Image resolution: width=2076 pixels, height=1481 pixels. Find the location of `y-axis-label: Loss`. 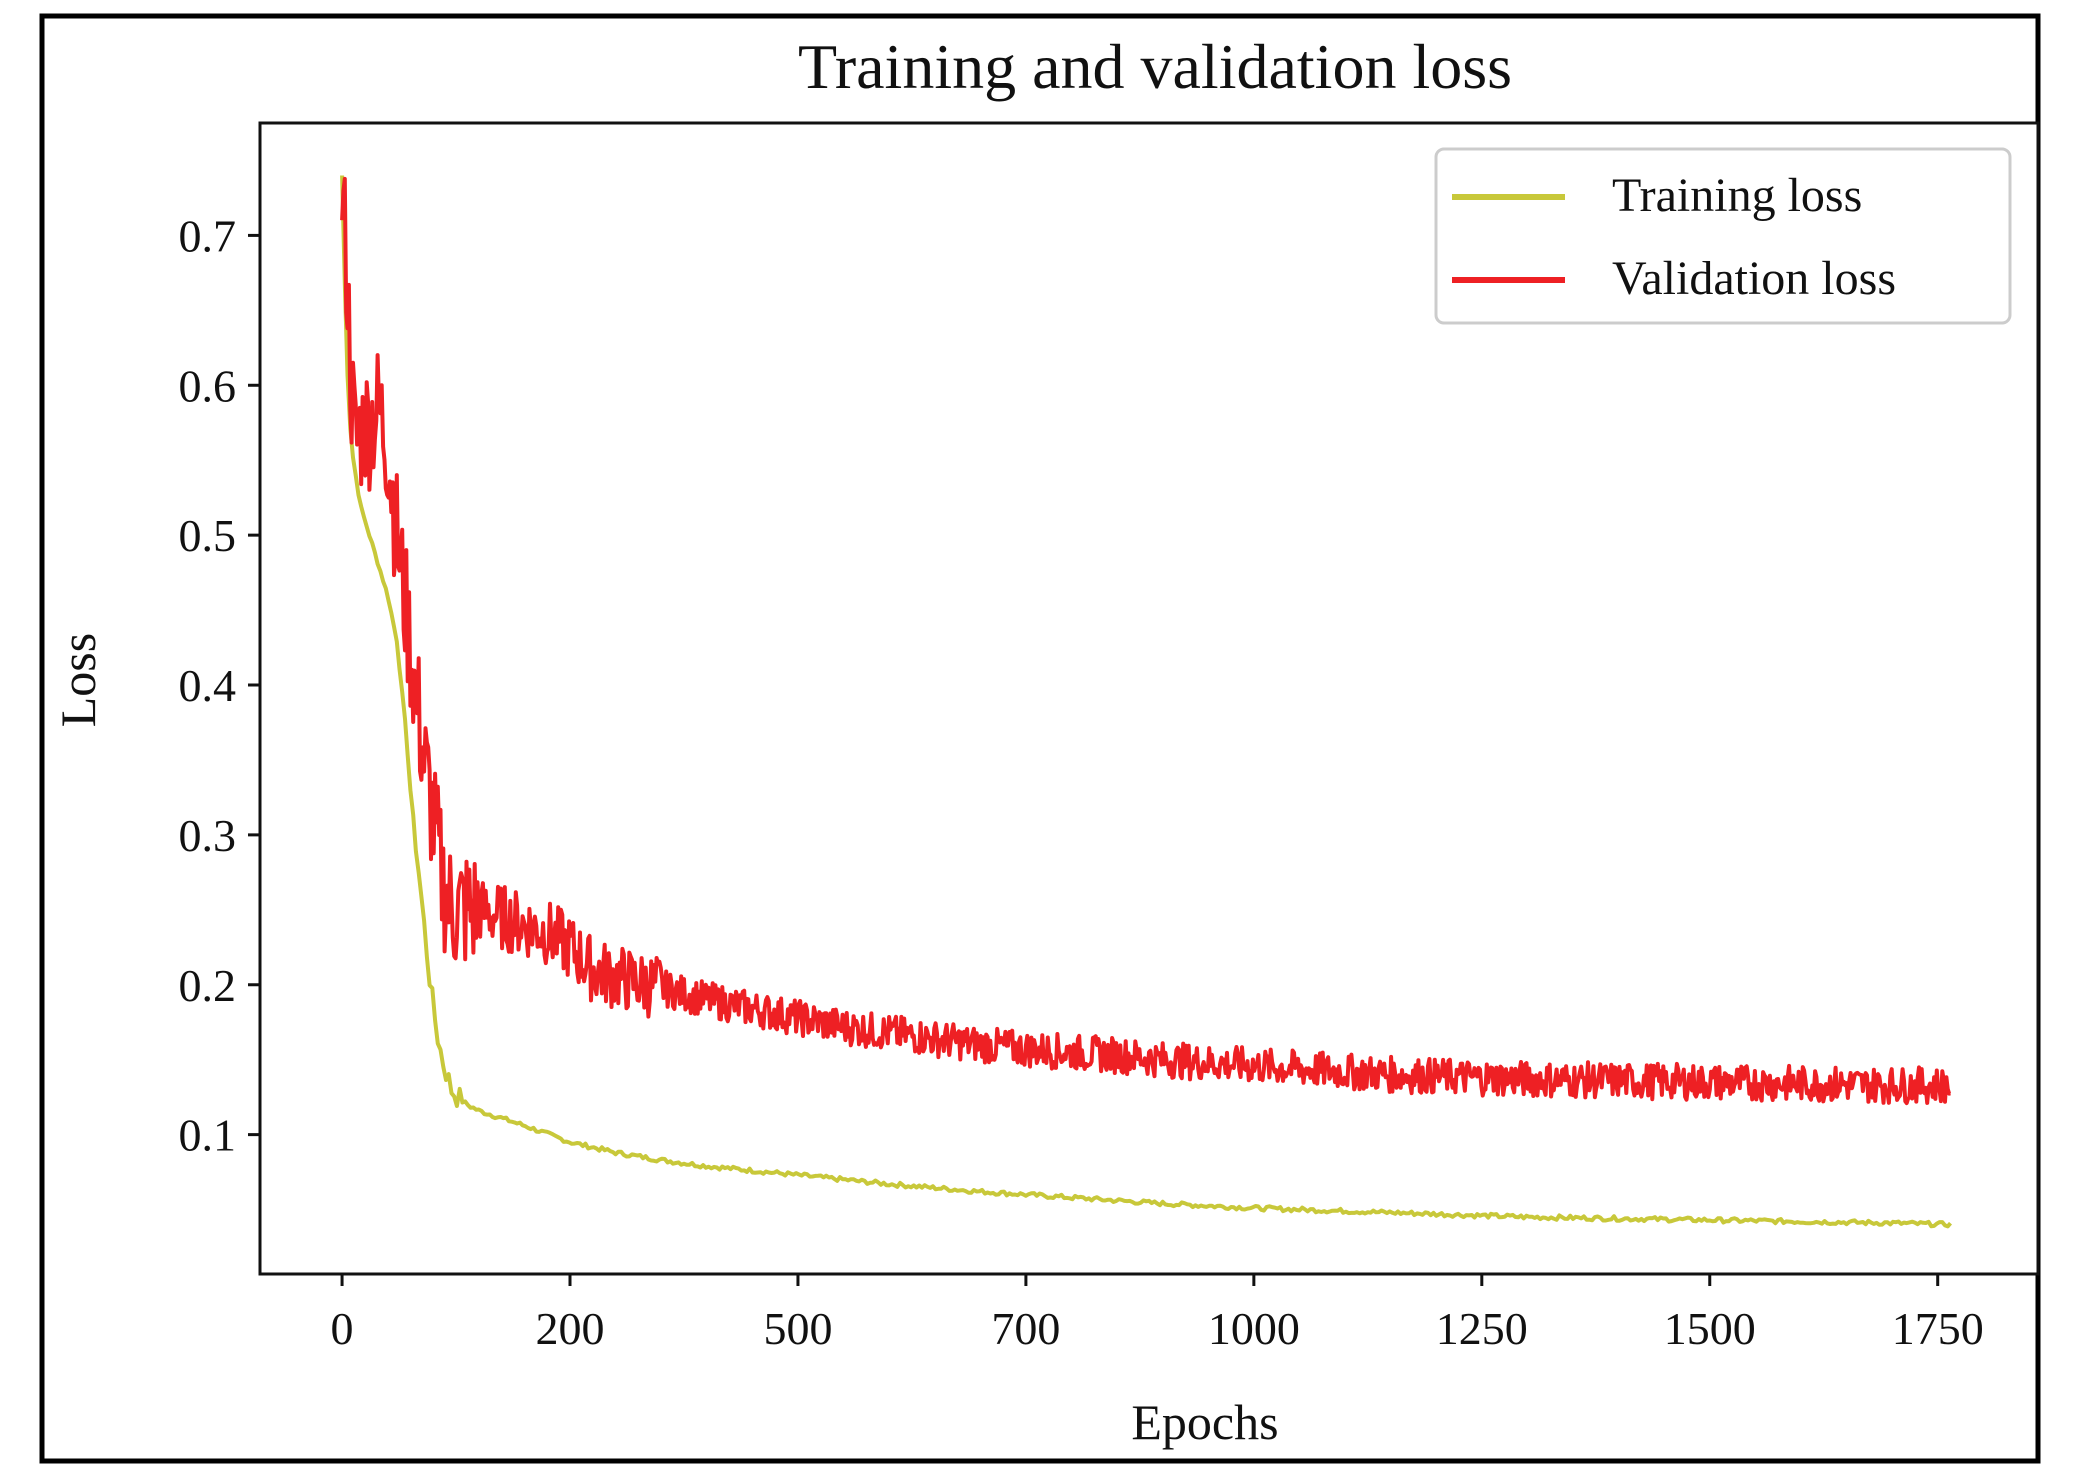

y-axis-label: Loss is located at coordinates (78, 680).